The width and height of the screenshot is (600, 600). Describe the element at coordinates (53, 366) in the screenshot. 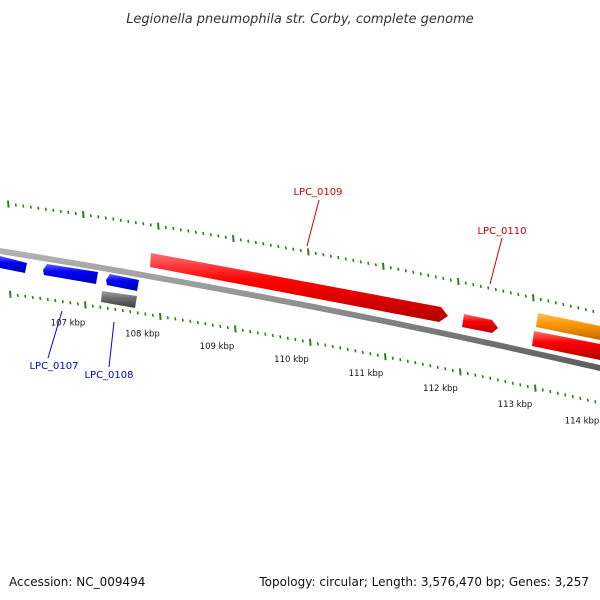

I see `gene-label-lpc-0107: LPC_0107` at that location.